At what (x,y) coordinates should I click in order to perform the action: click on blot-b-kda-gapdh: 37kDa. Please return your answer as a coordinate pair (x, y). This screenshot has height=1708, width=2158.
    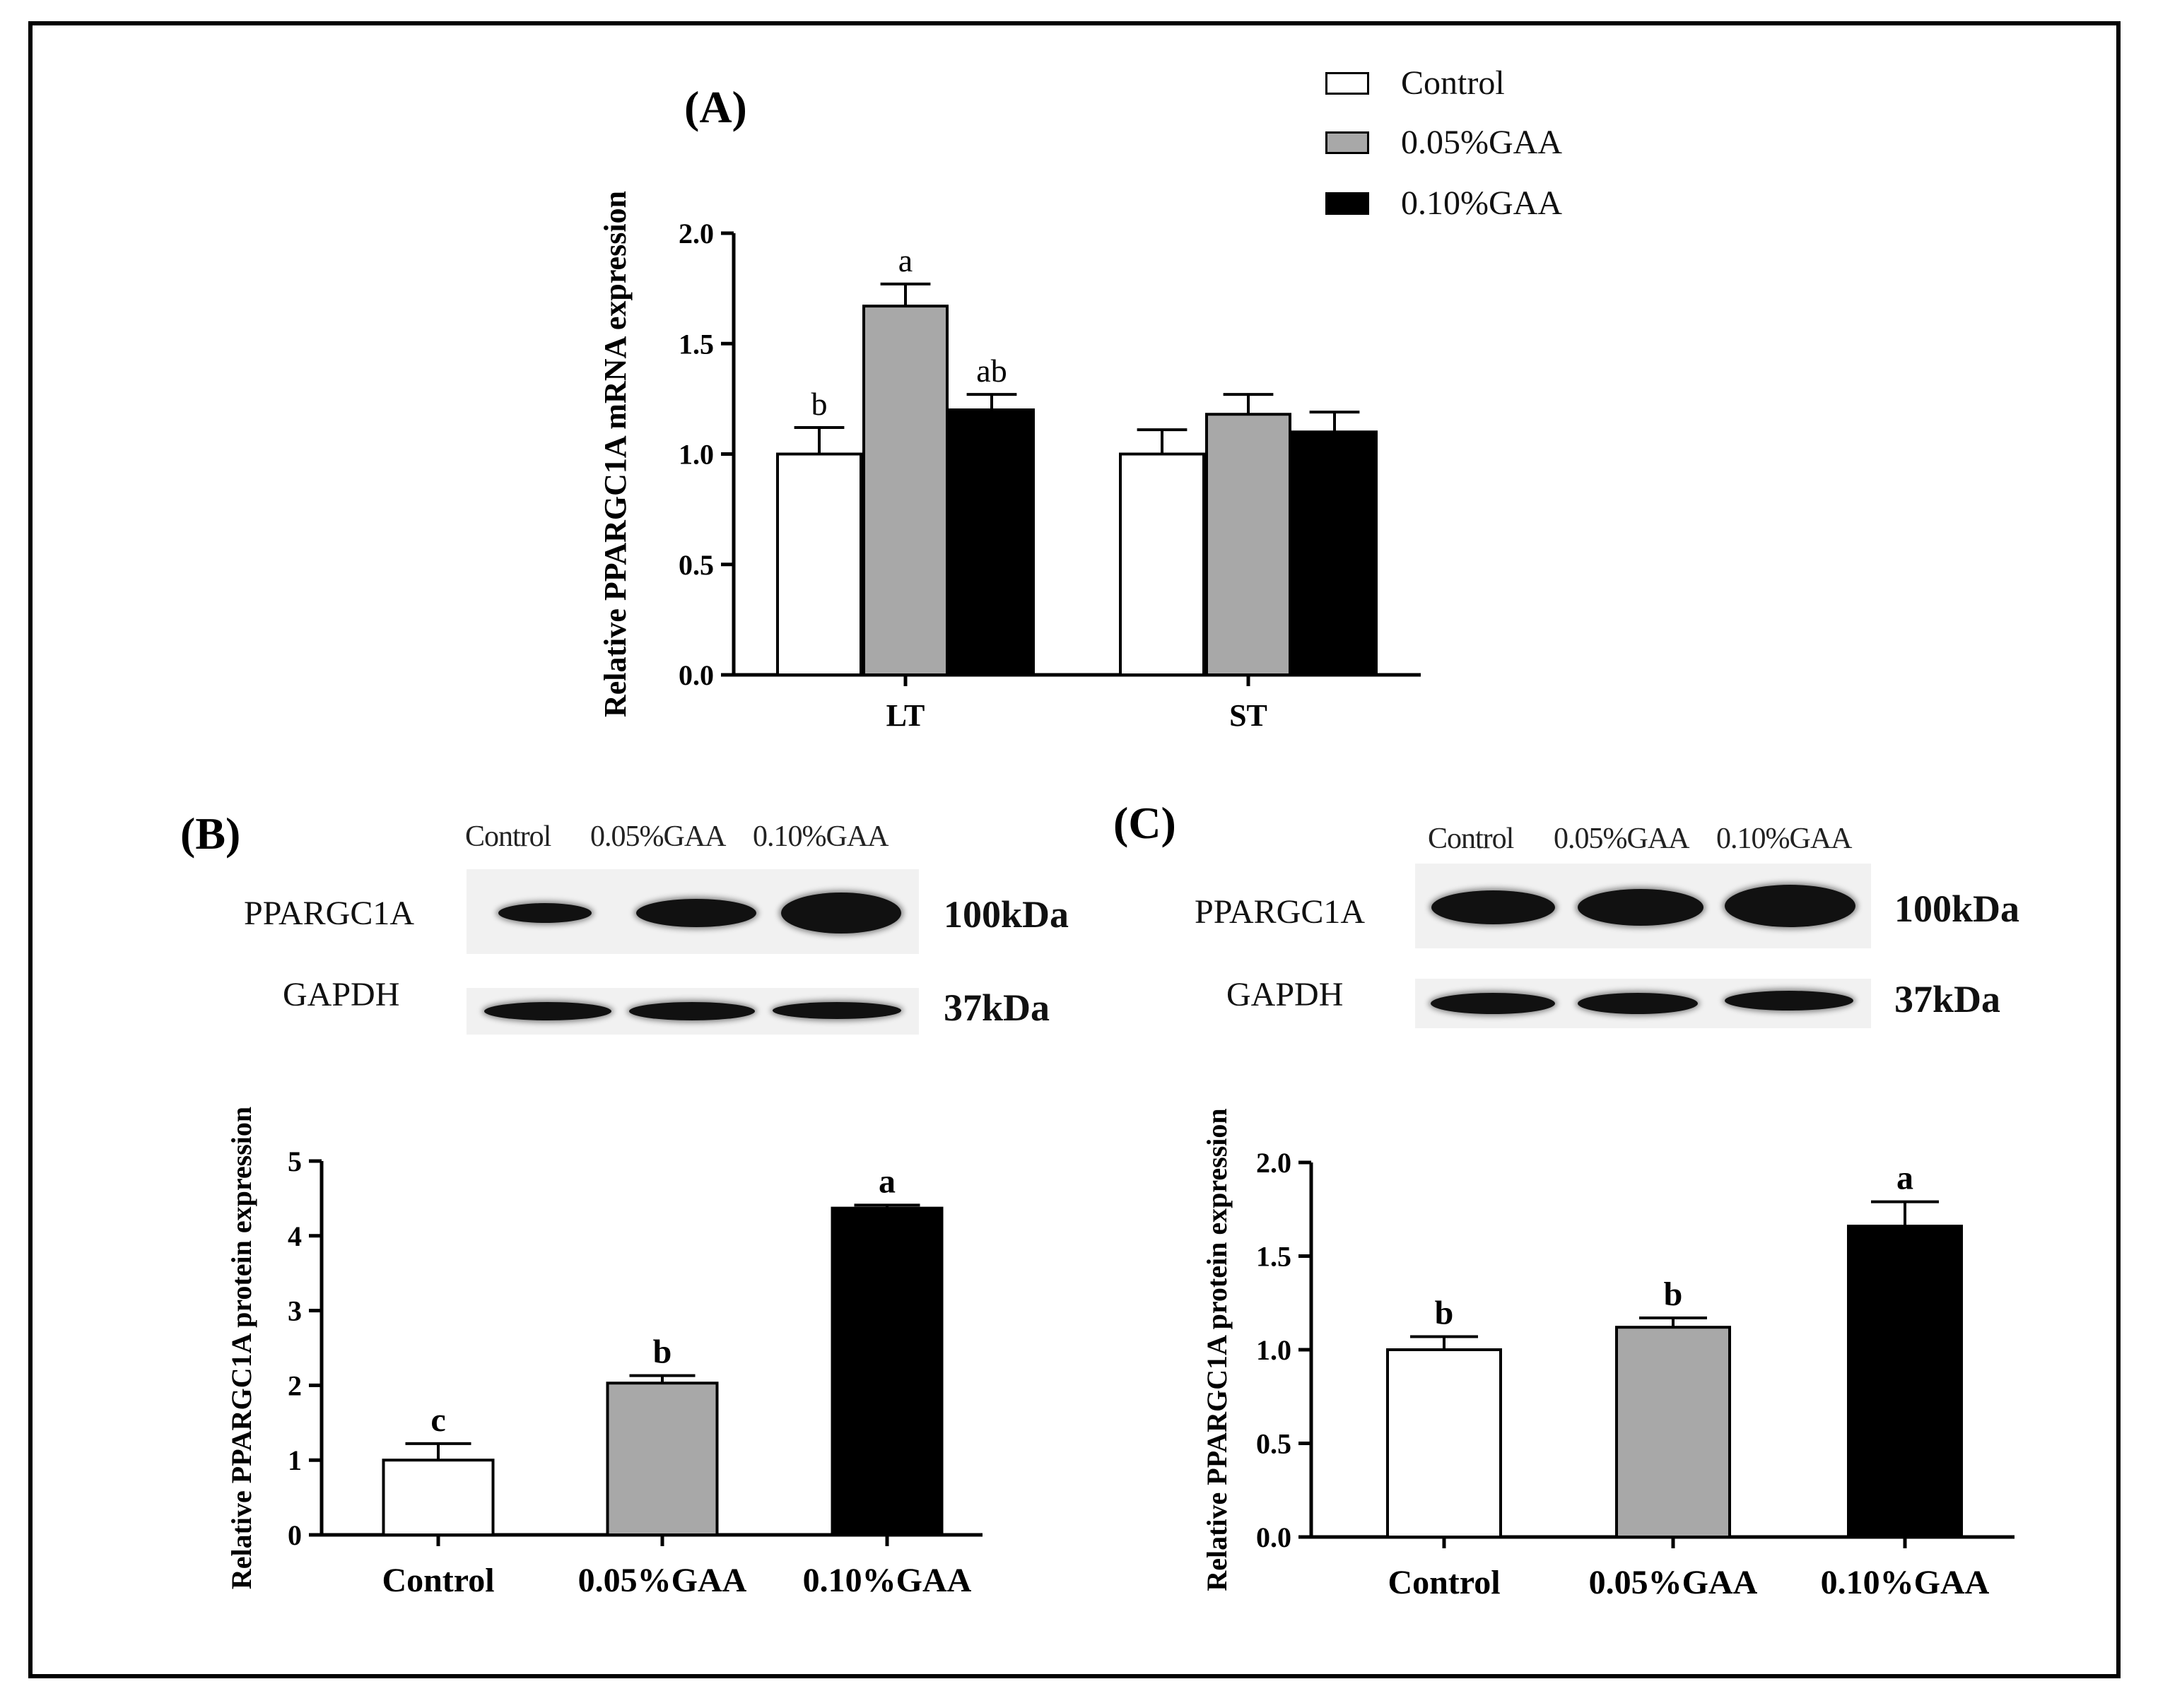
    Looking at the image, I should click on (997, 1008).